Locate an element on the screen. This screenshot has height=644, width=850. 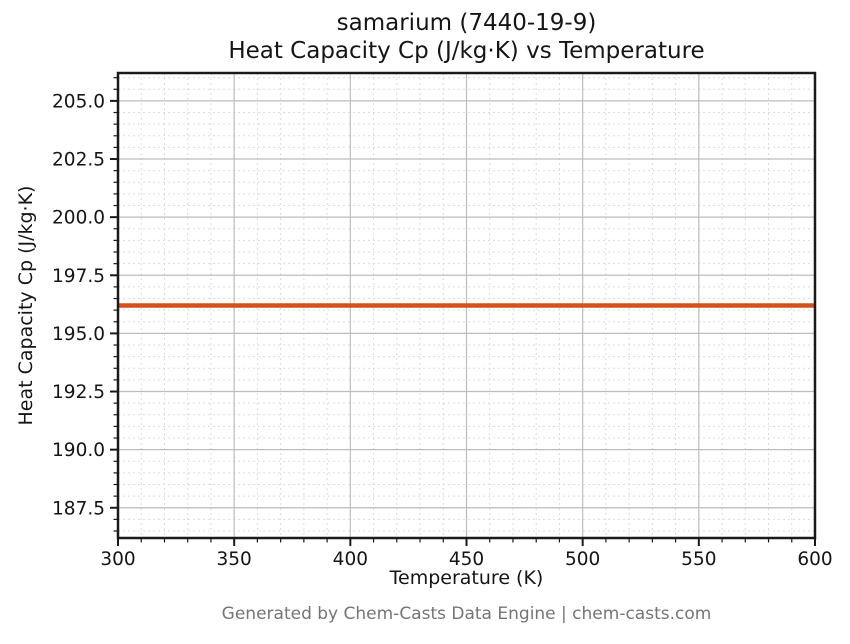
y-tick-label: 195.0 is located at coordinates (78, 334).